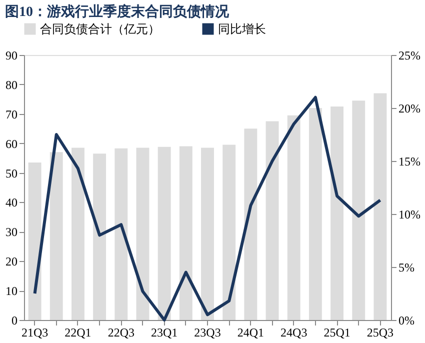 Image resolution: width=425 pixels, height=343 pixels. What do you see at coordinates (250, 333) in the screenshot?
I see `x-tick-label: 24Q1` at bounding box center [250, 333].